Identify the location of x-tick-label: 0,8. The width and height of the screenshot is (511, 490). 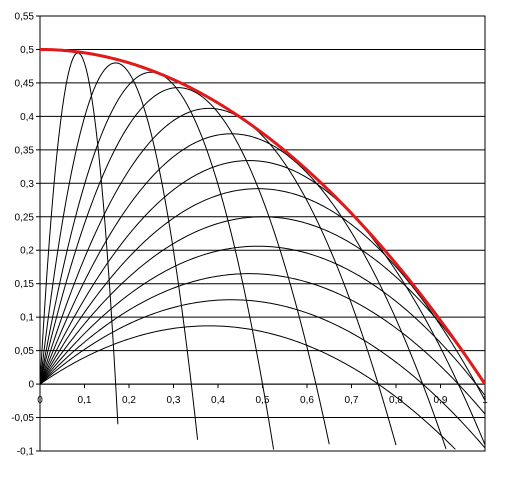
(396, 400).